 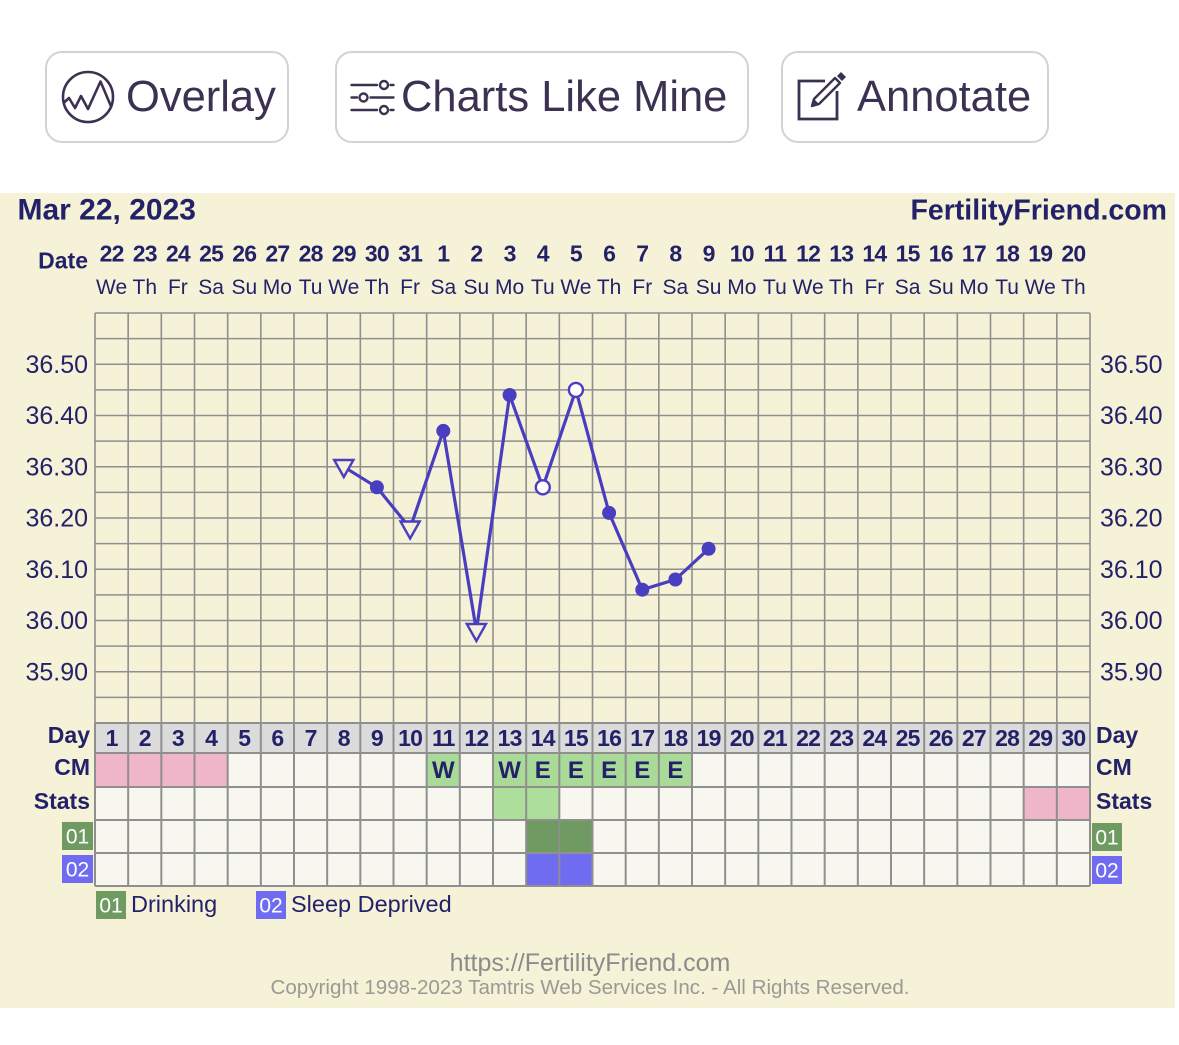 What do you see at coordinates (371, 904) in the screenshot?
I see `svg-text: Sleep Deprived` at bounding box center [371, 904].